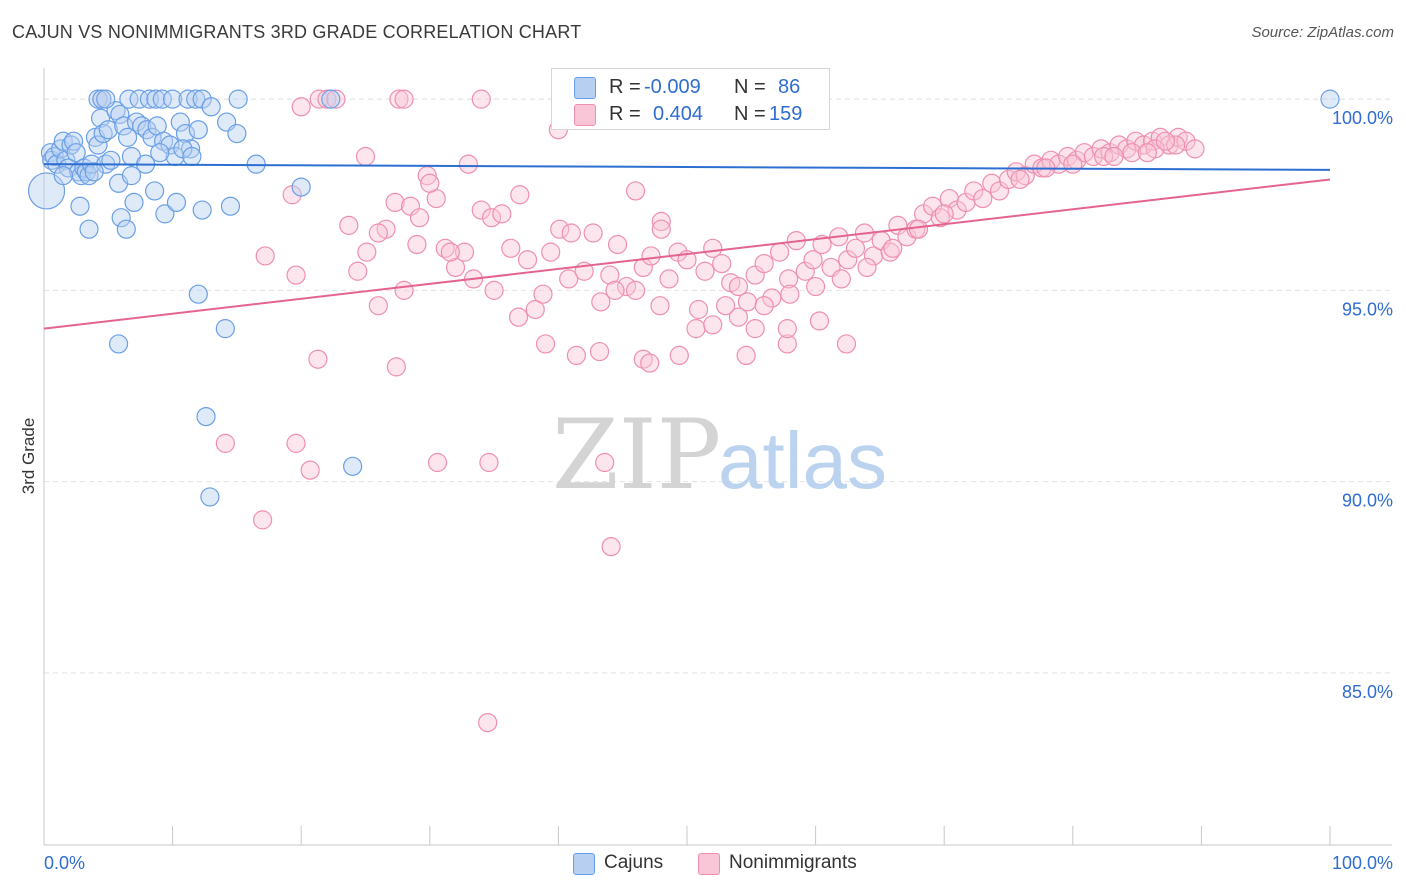  I want to click on watermark-atlas: atlas, so click(802, 460).